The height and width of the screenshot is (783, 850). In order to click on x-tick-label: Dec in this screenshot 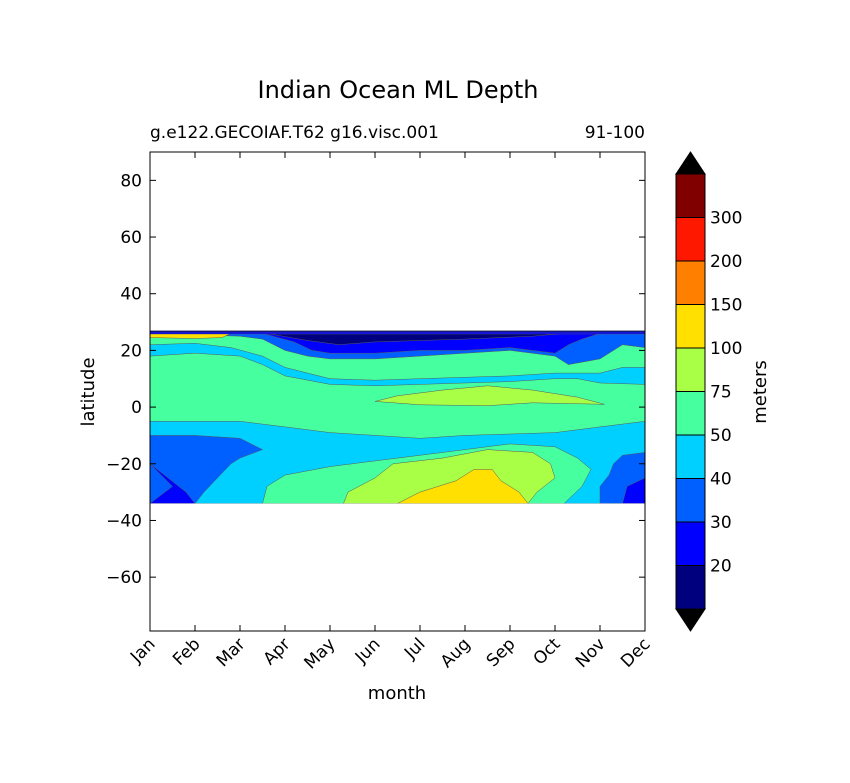, I will do `click(635, 652)`.